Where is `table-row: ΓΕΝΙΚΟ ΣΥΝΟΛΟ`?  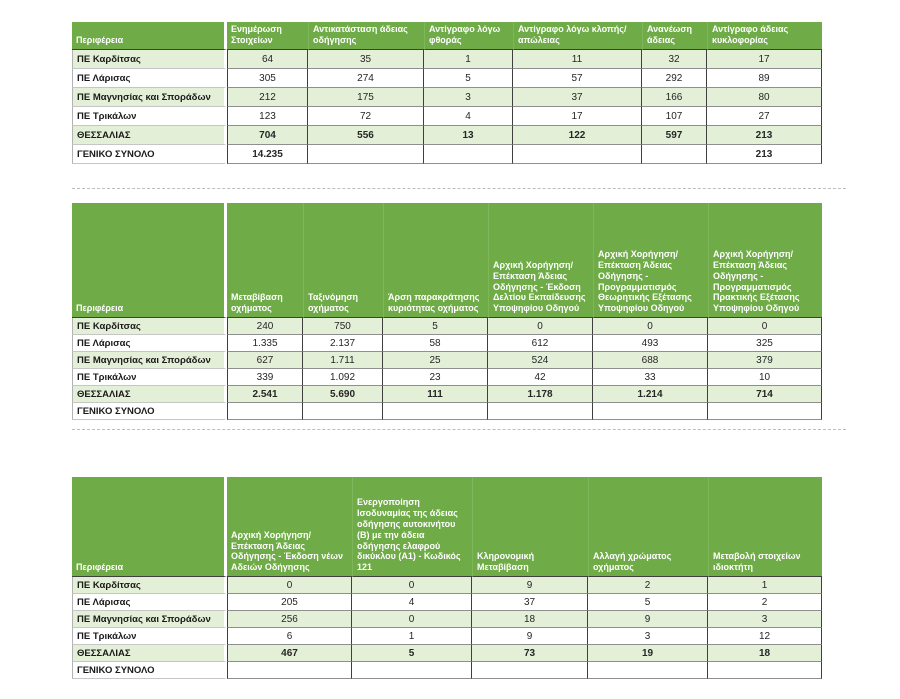 table-row: ΓΕΝΙΚΟ ΣΥΝΟΛΟ is located at coordinates (447, 411).